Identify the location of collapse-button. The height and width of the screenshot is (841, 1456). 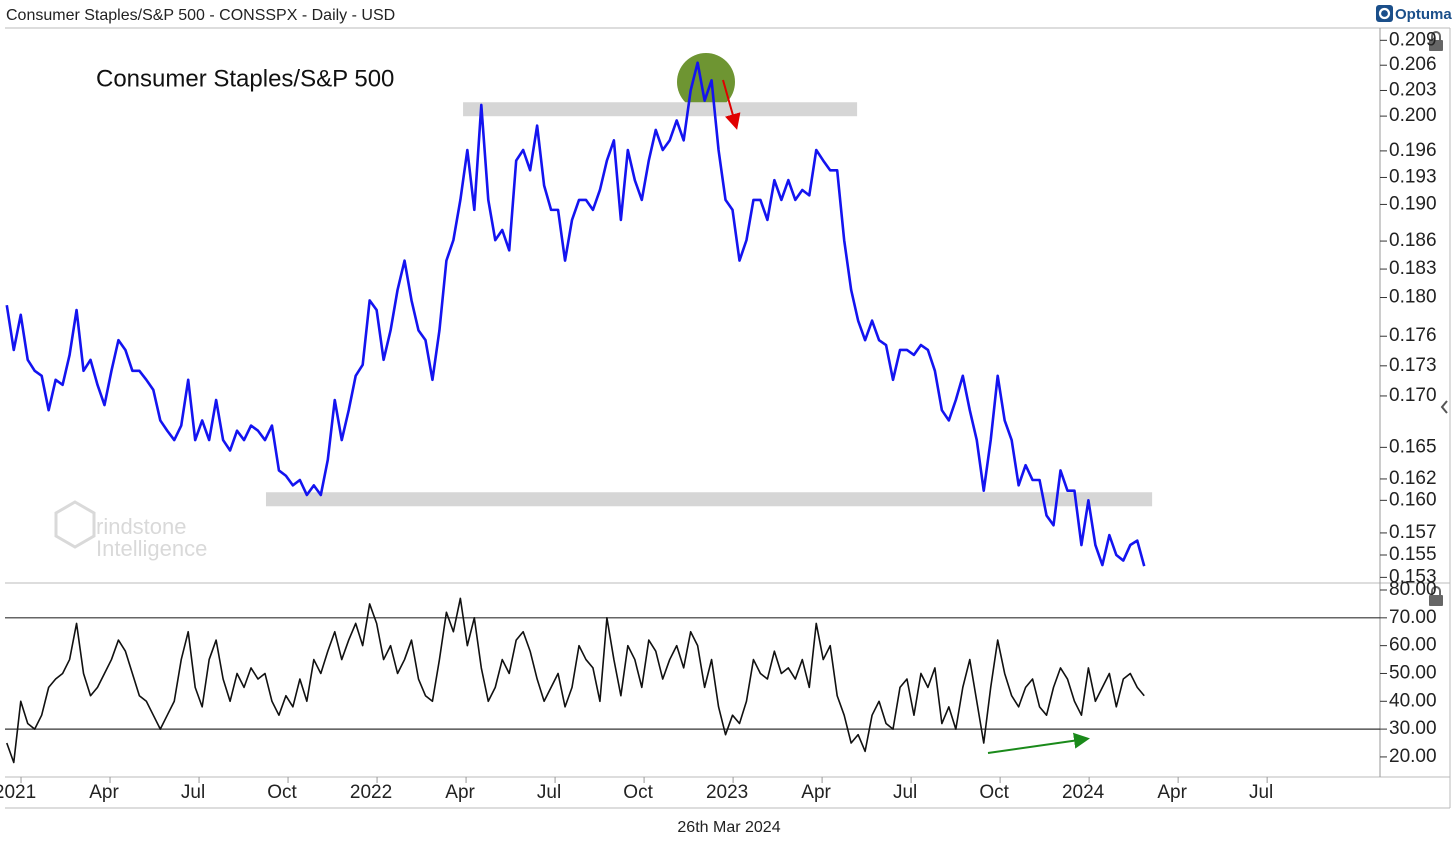
(1444, 407).